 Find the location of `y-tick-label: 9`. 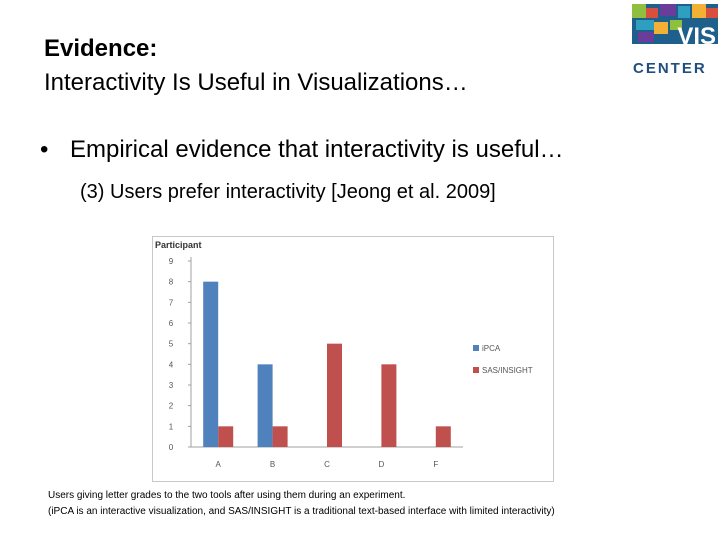

y-tick-label: 9 is located at coordinates (171, 261).